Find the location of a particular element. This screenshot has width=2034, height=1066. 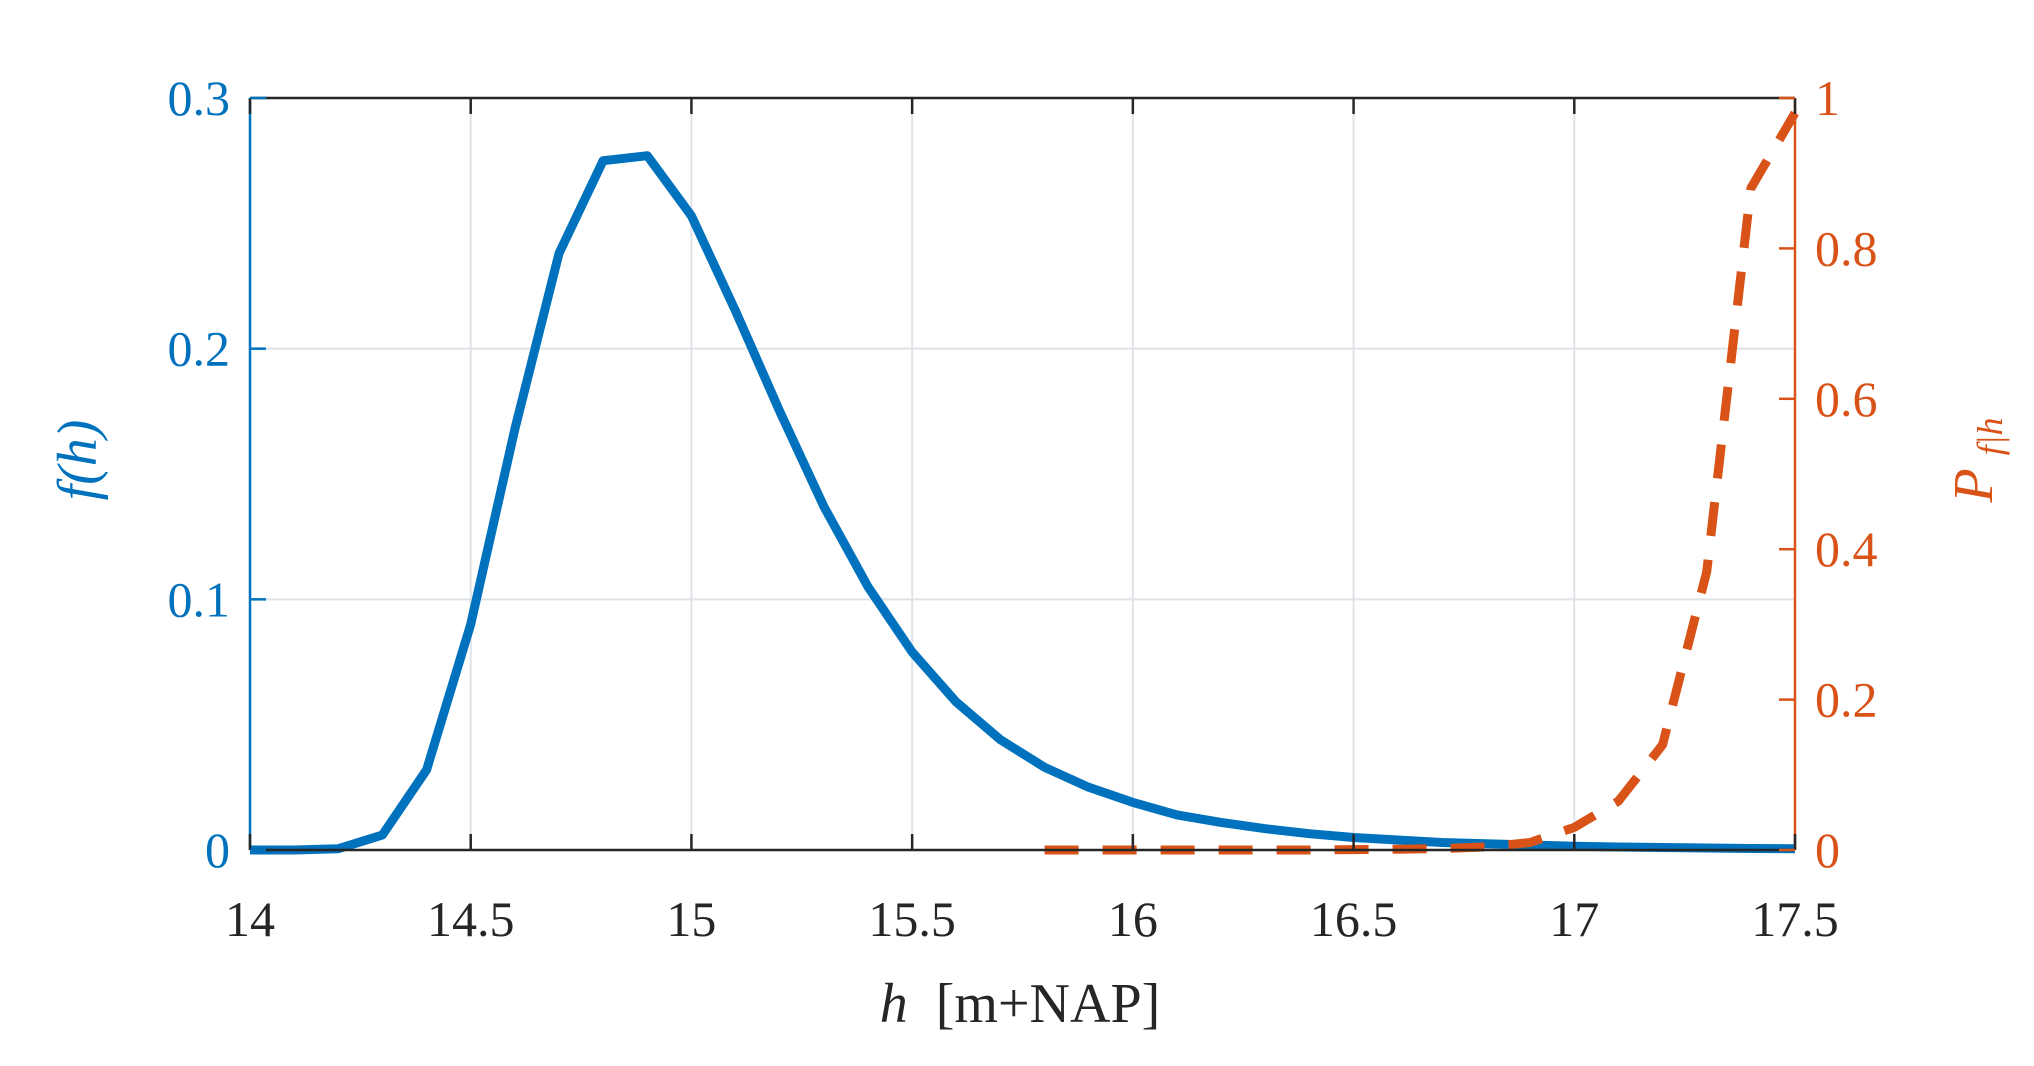

y-right-tick-label: 0.6 is located at coordinates (1846, 399).